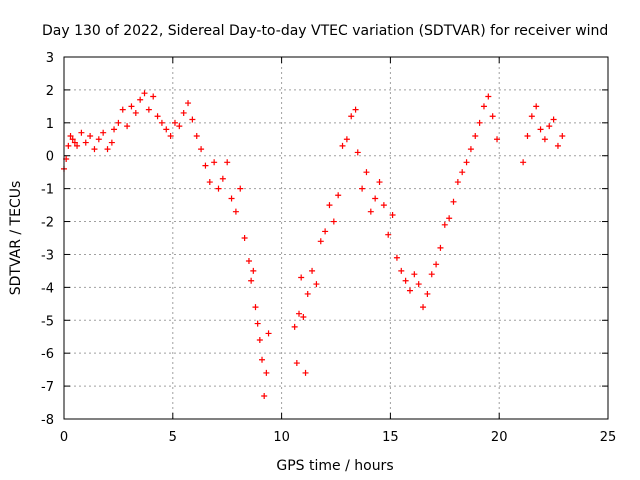 The image size is (640, 480). What do you see at coordinates (47, 190) in the screenshot?
I see `y-tick-label: -1` at bounding box center [47, 190].